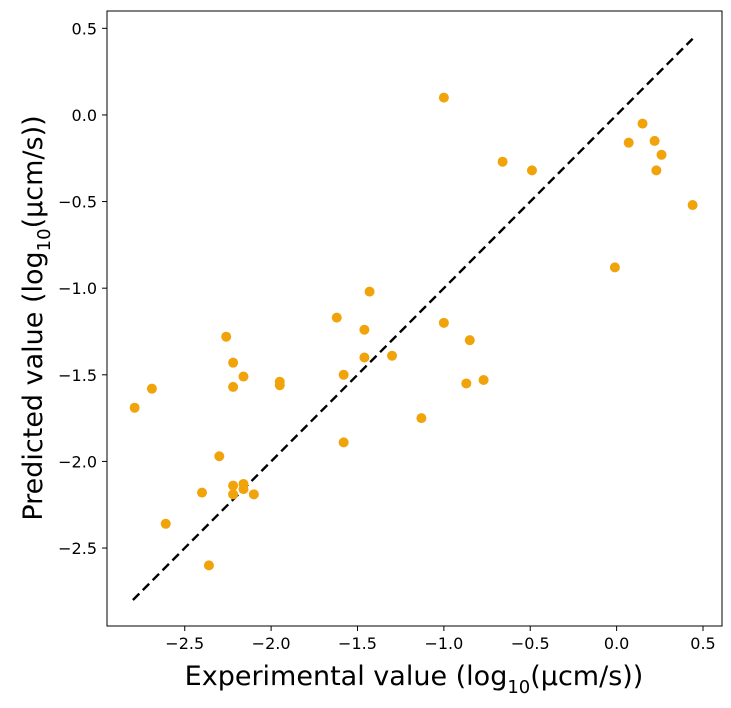 Image resolution: width=731 pixels, height=708 pixels. I want to click on y-tick-label: −0.5, so click(77, 202).